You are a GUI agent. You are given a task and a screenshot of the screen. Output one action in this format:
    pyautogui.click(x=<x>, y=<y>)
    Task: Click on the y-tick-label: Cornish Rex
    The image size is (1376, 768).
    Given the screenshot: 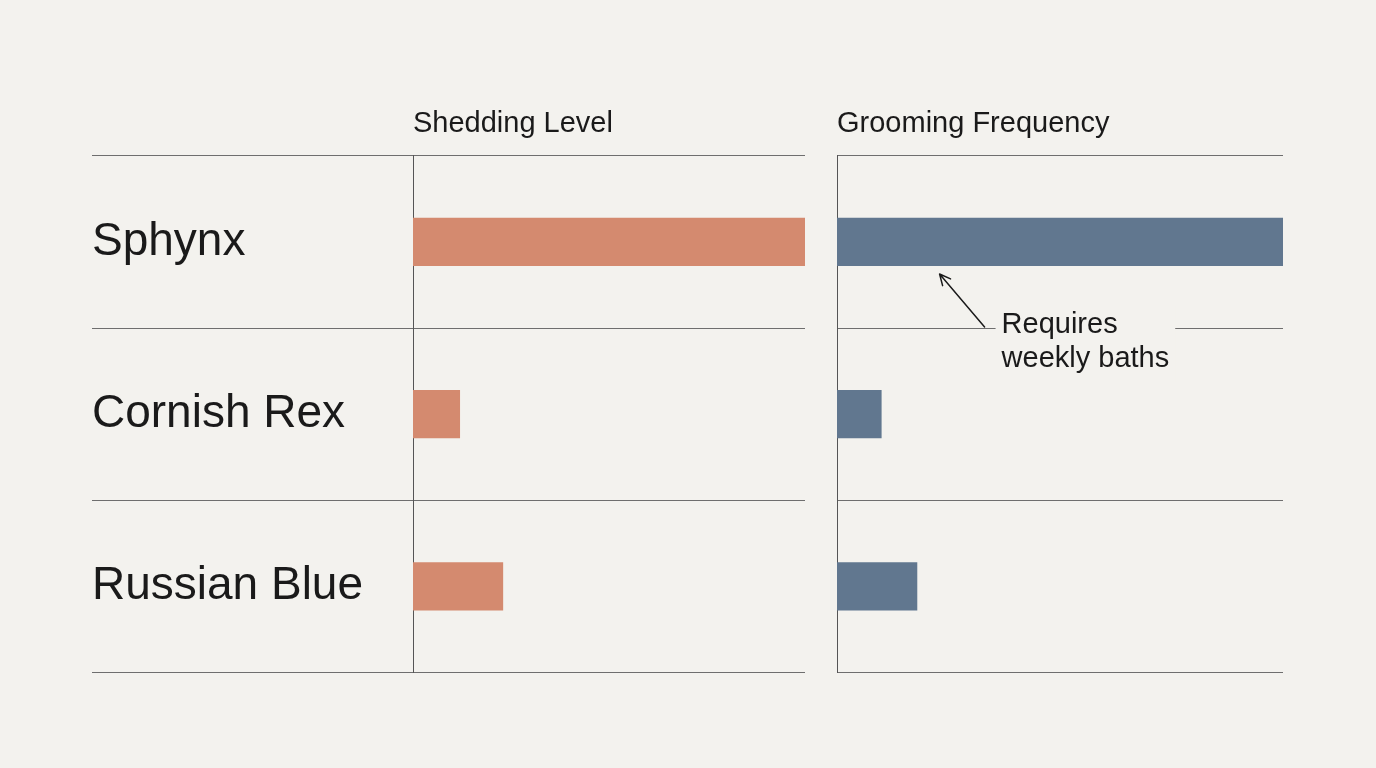 What is the action you would take?
    pyautogui.click(x=219, y=410)
    